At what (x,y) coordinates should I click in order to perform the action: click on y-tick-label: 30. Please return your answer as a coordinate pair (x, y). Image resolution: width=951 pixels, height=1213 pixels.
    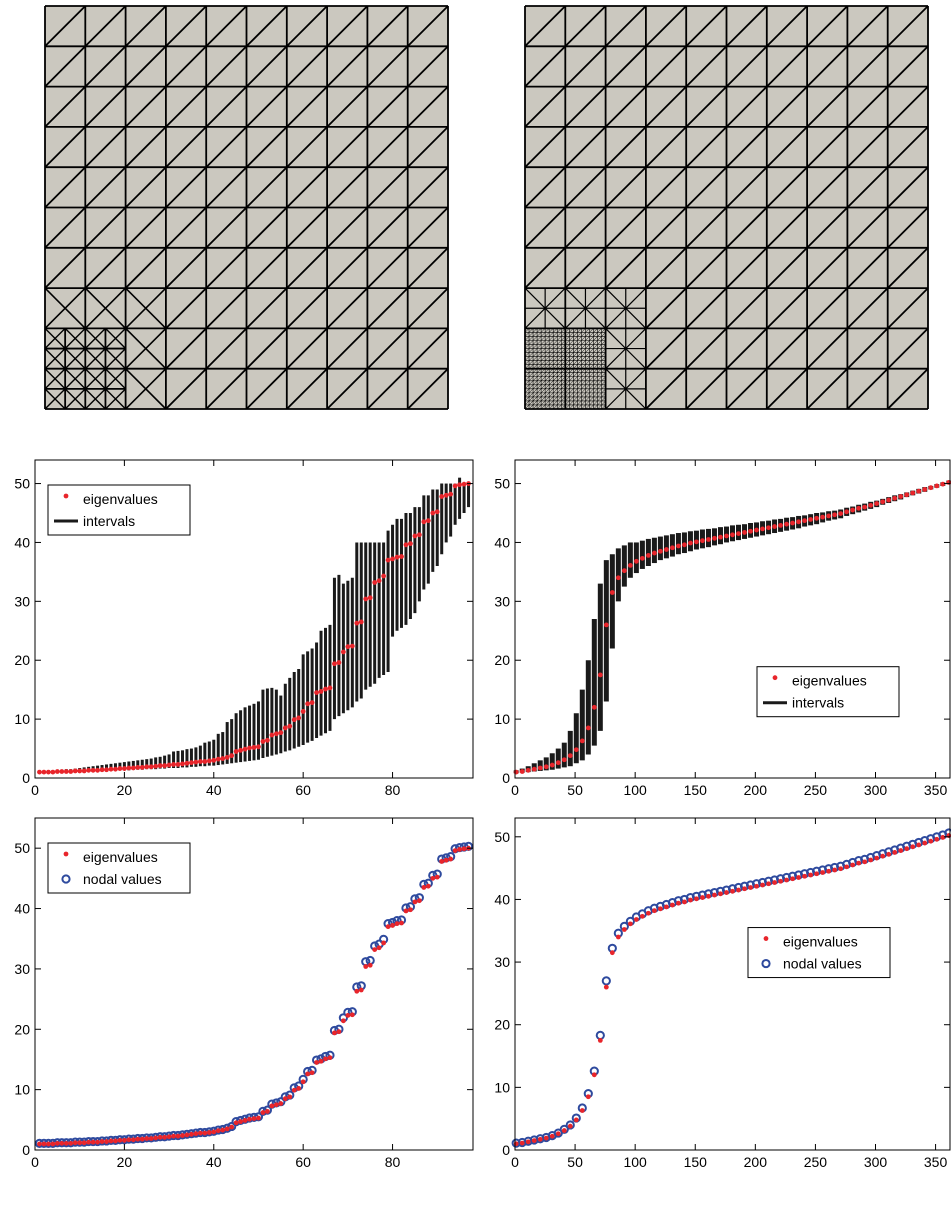
    Looking at the image, I should click on (22, 969).